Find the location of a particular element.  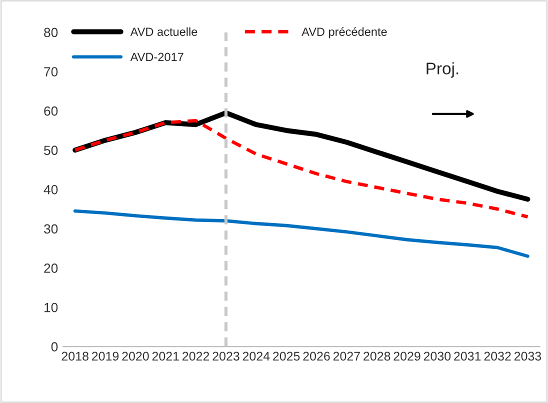

x-tick-label: 2033 is located at coordinates (528, 356).